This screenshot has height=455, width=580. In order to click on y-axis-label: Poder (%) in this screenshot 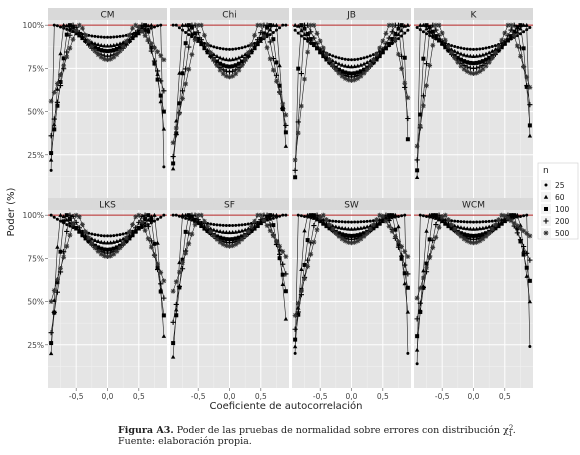, I will do `click(11, 211)`.